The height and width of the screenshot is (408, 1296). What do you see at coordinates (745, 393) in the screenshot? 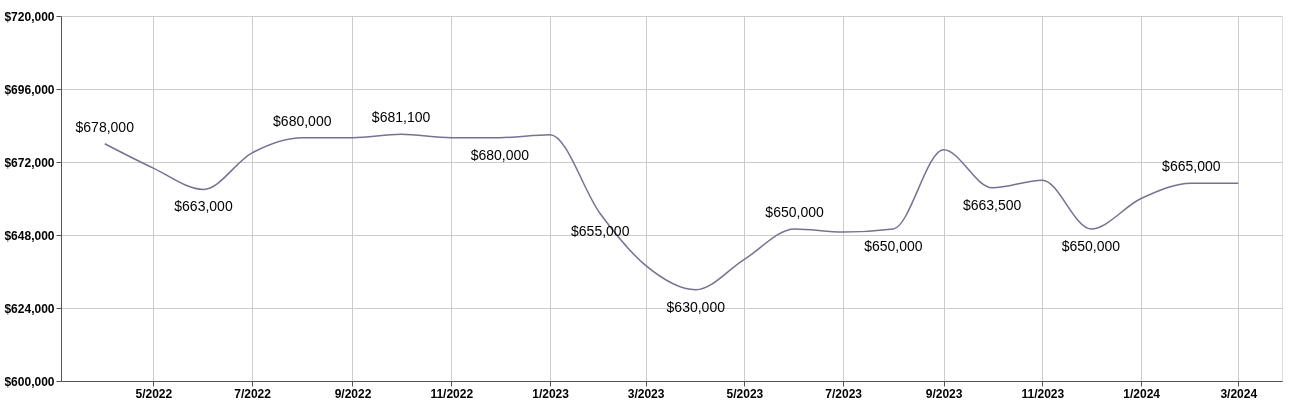
I see `x-tick-label: 5/2023` at bounding box center [745, 393].